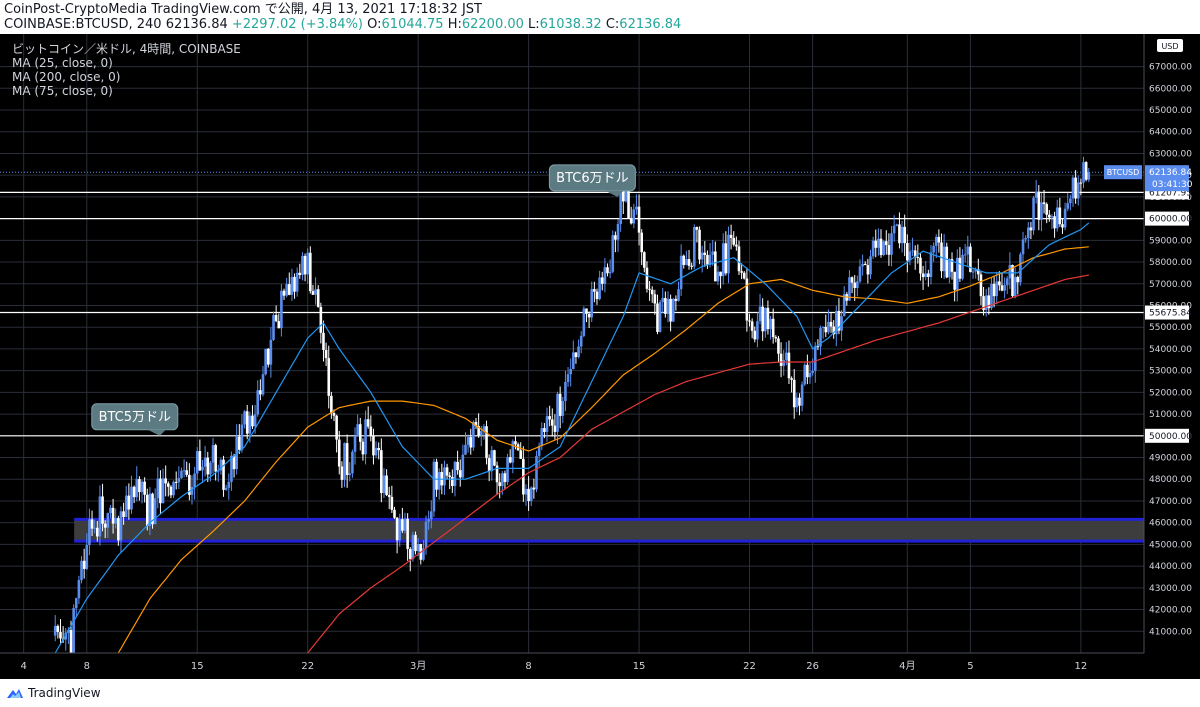  What do you see at coordinates (1170, 68) in the screenshot?
I see `price-tick-label: 67000.00` at bounding box center [1170, 68].